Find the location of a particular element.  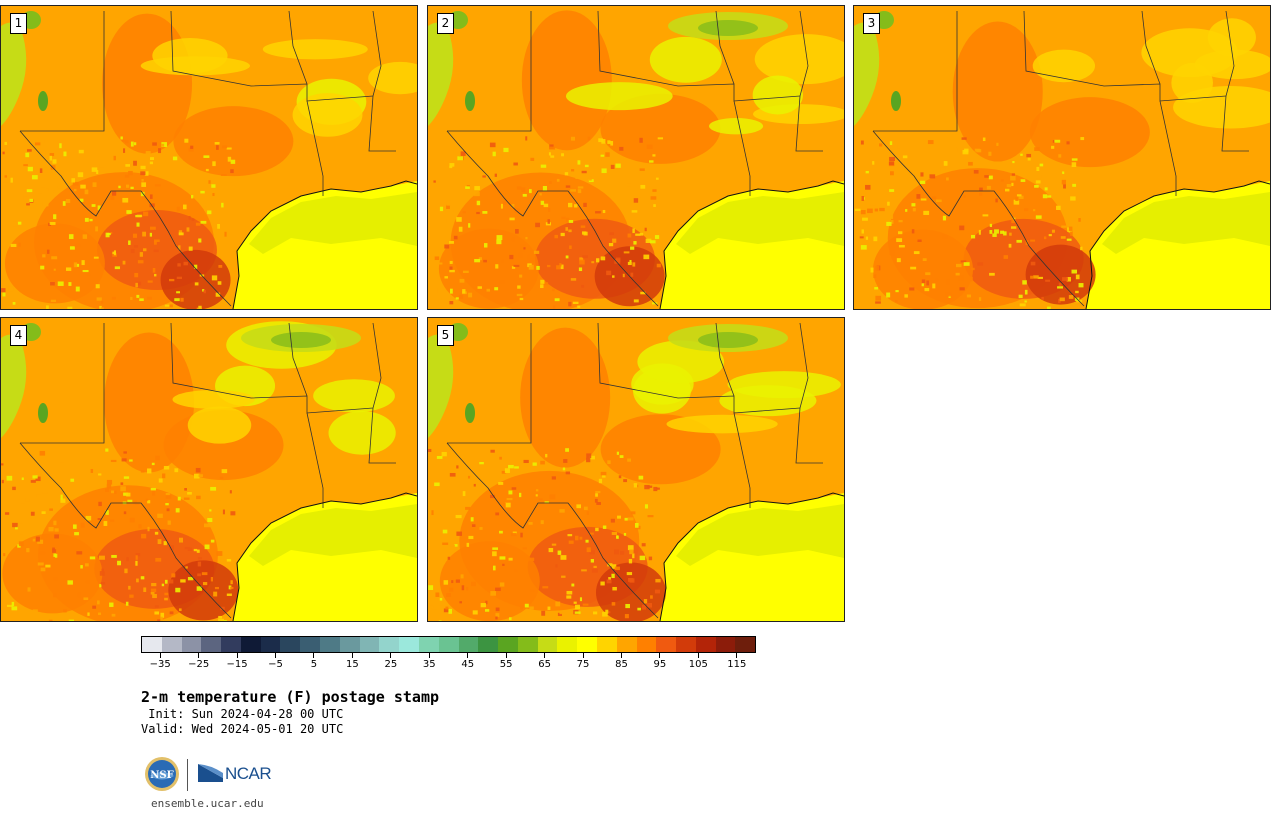

nsf-logo-icon: NSF is located at coordinates (162, 774).